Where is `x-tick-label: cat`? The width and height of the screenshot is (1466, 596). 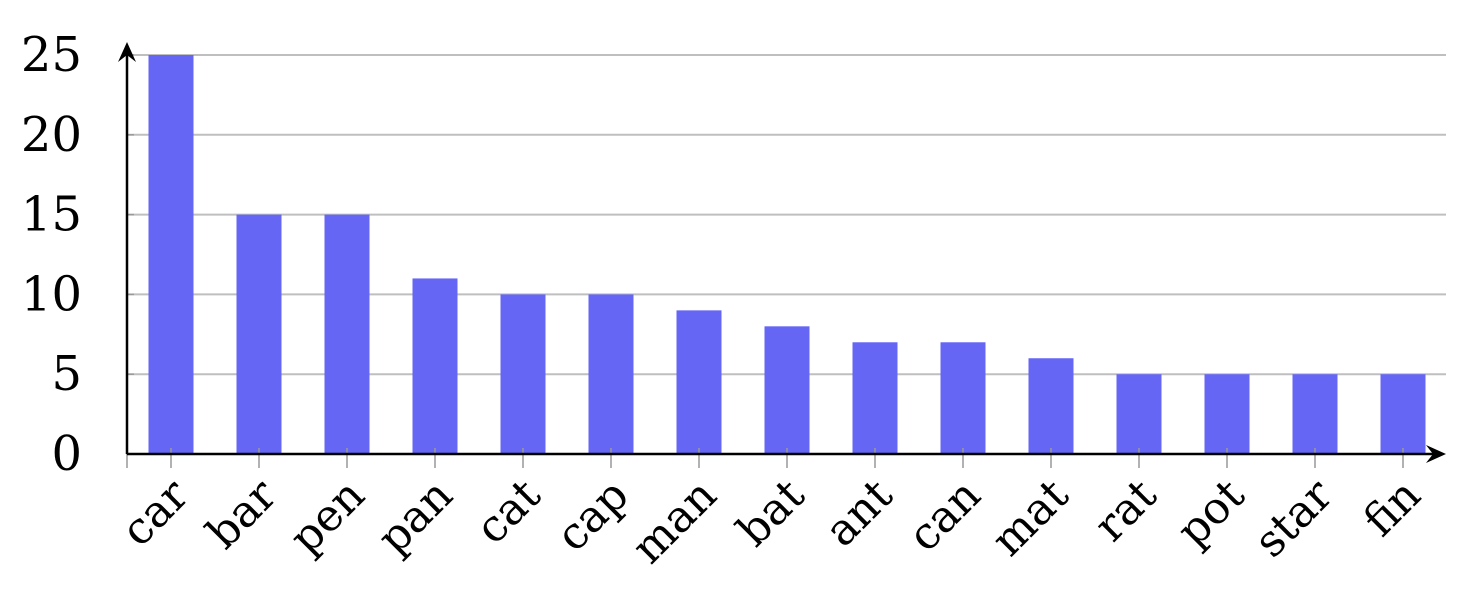
x-tick-label: cat is located at coordinates (508, 511).